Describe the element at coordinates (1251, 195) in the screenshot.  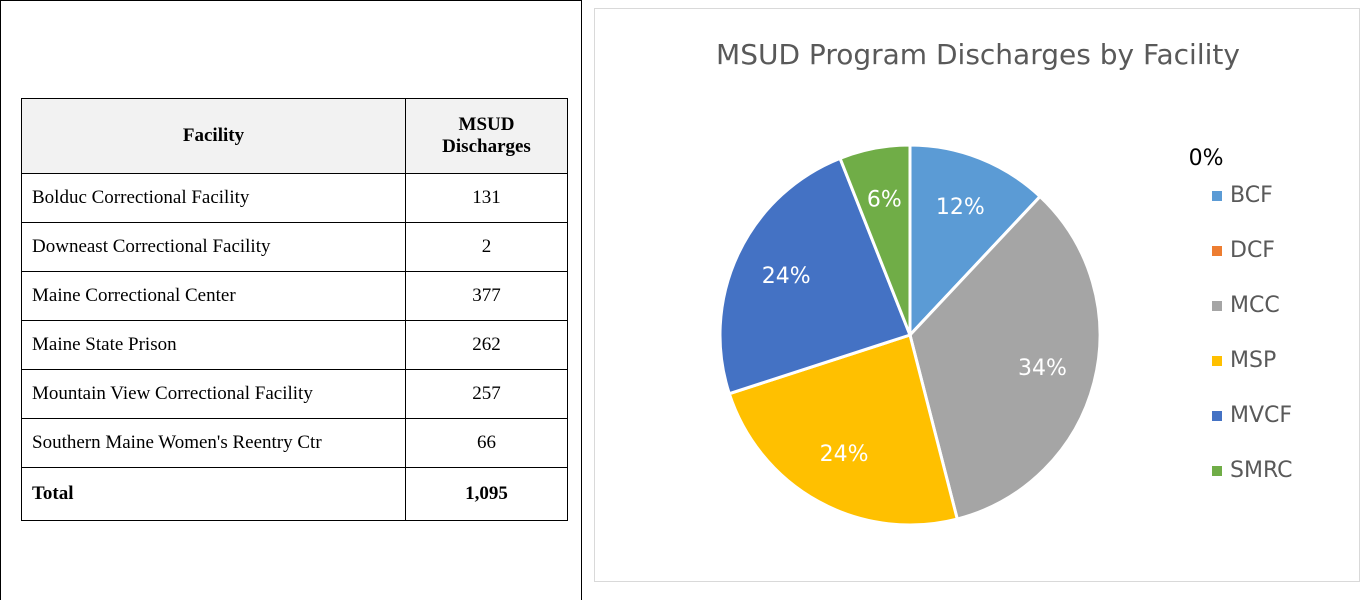
I see `legend-label: BCF` at that location.